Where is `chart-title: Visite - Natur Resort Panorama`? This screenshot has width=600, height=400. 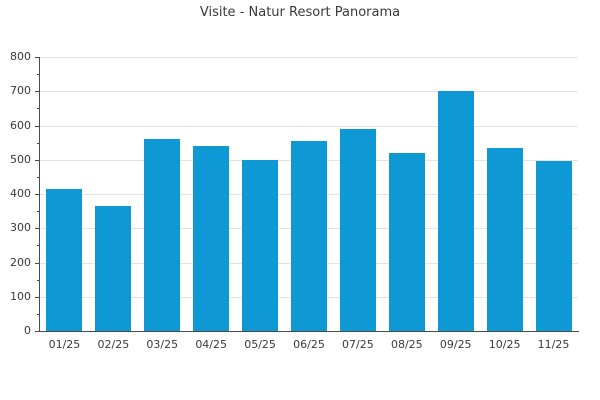
chart-title: Visite - Natur Resort Panorama is located at coordinates (300, 12).